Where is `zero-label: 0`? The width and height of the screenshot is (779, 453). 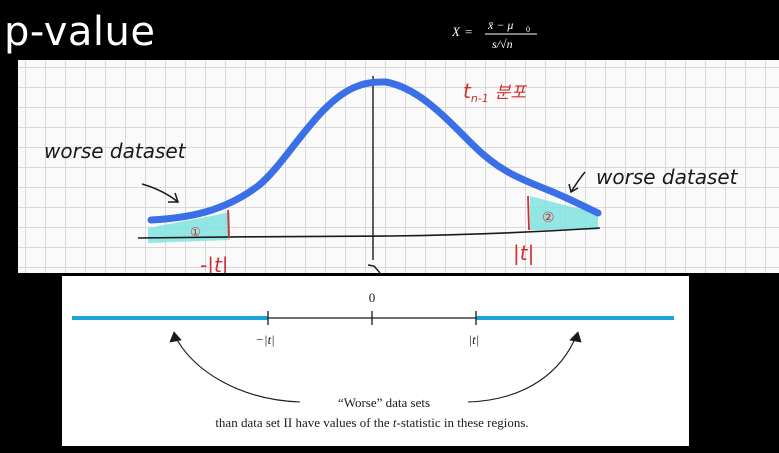 zero-label: 0 is located at coordinates (372, 297).